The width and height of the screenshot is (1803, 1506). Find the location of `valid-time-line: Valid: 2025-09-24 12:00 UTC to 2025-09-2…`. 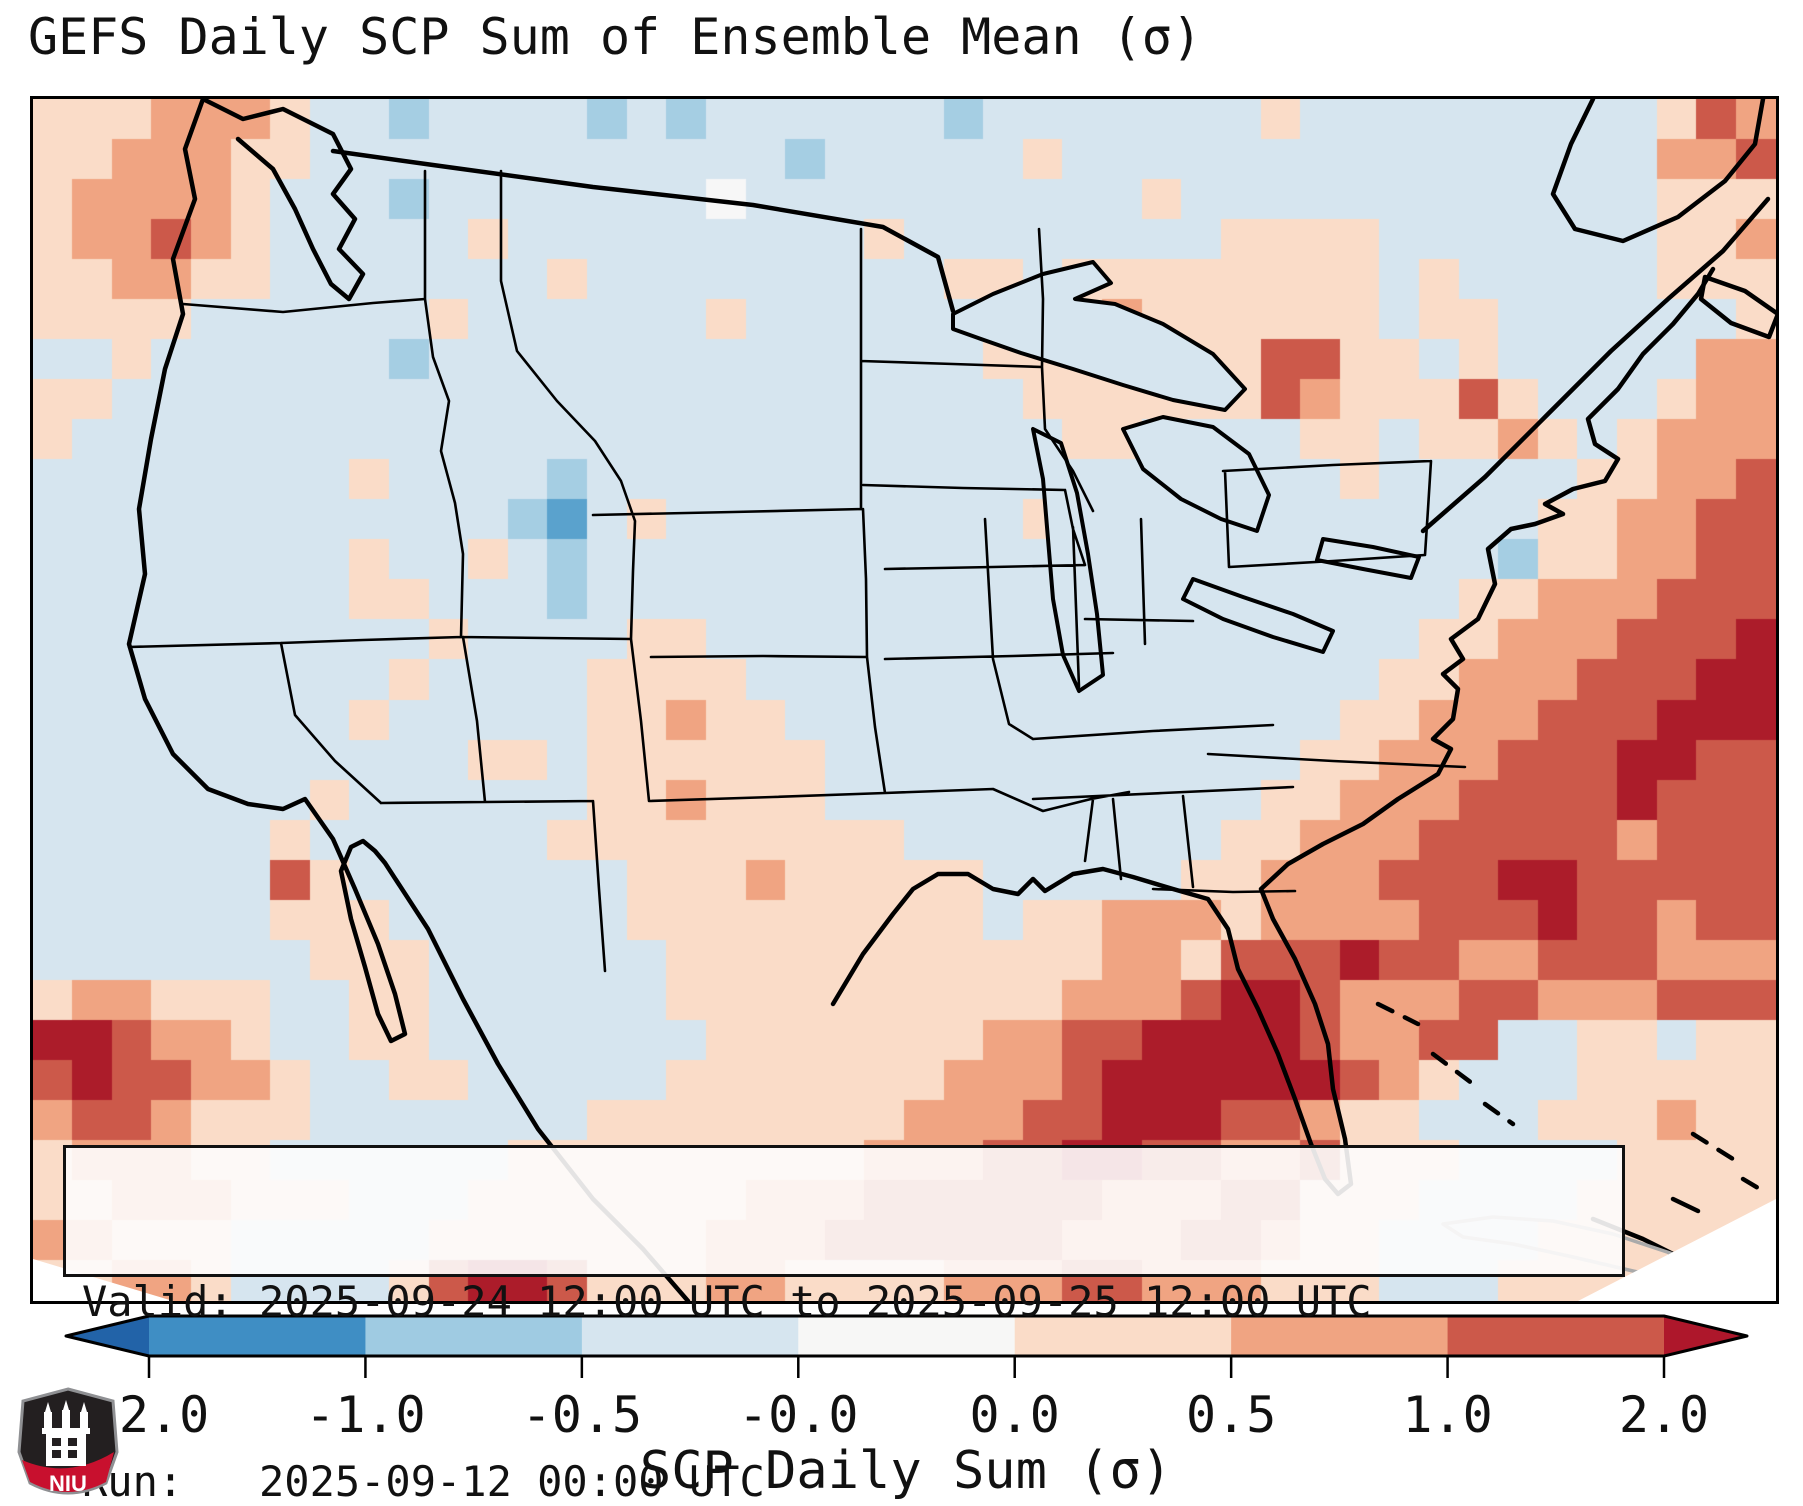

valid-time-line: Valid: 2025-09-24 12:00 UTC to 2025-09-2… is located at coordinates (727, 1301).